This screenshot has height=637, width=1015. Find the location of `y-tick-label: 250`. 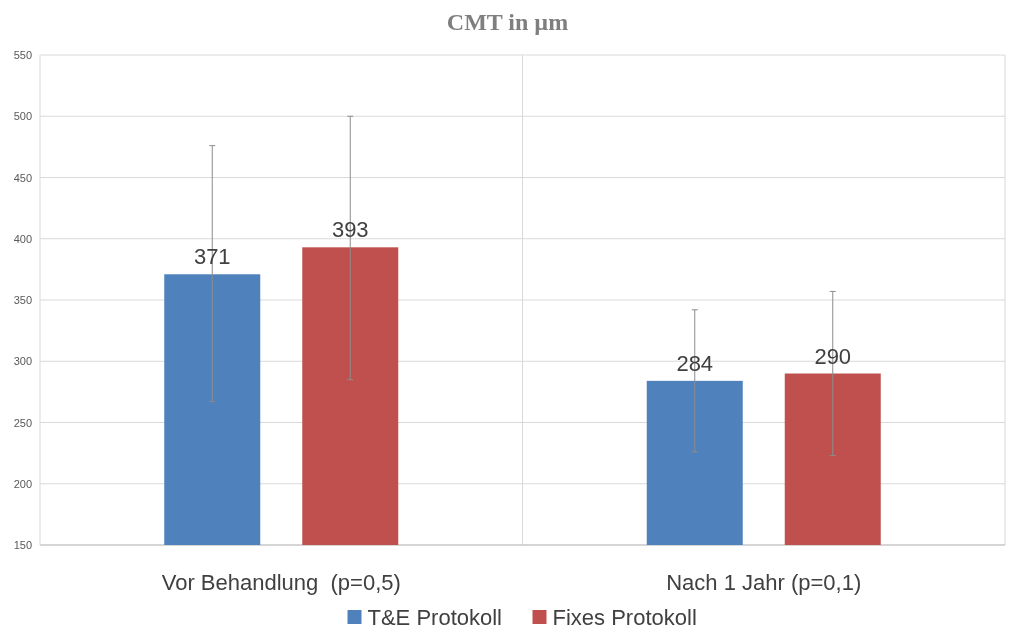

y-tick-label: 250 is located at coordinates (22, 422).